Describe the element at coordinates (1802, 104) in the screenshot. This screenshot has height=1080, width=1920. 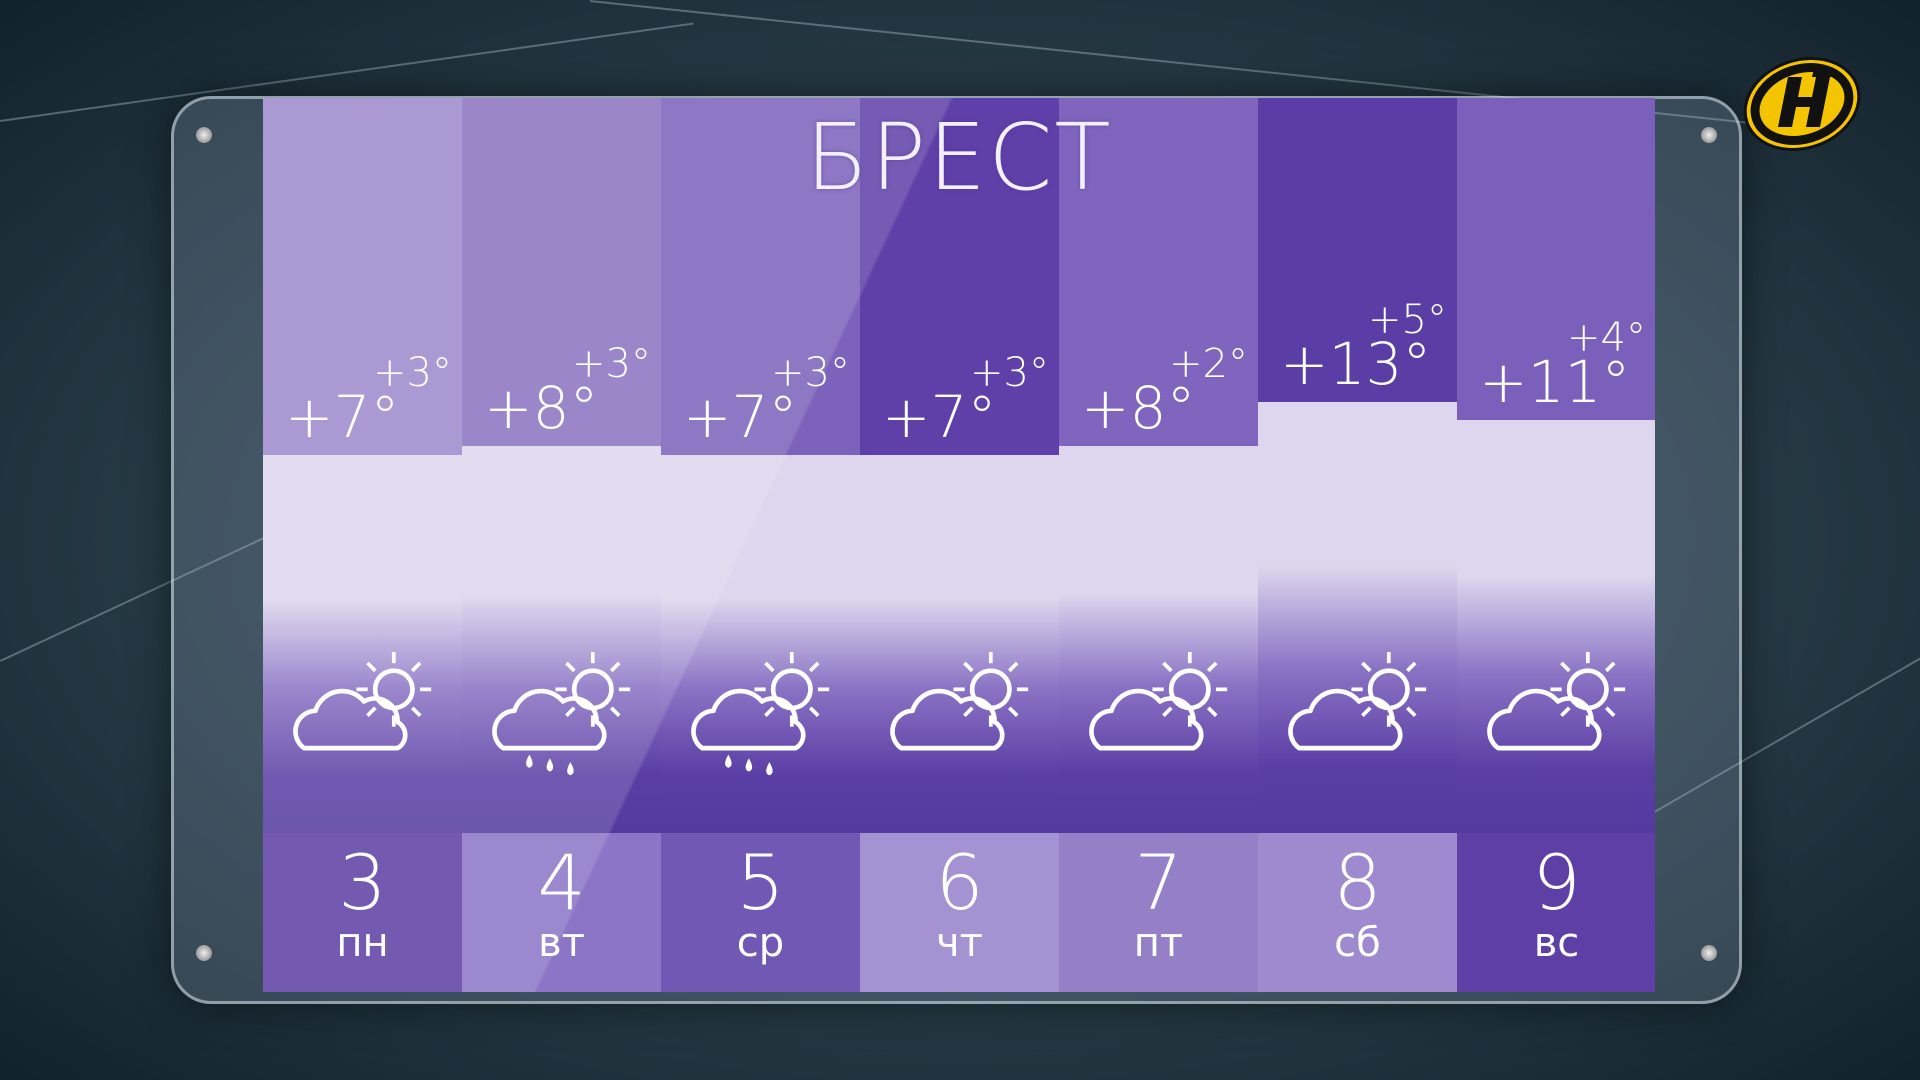
I see `channel-logo` at that location.